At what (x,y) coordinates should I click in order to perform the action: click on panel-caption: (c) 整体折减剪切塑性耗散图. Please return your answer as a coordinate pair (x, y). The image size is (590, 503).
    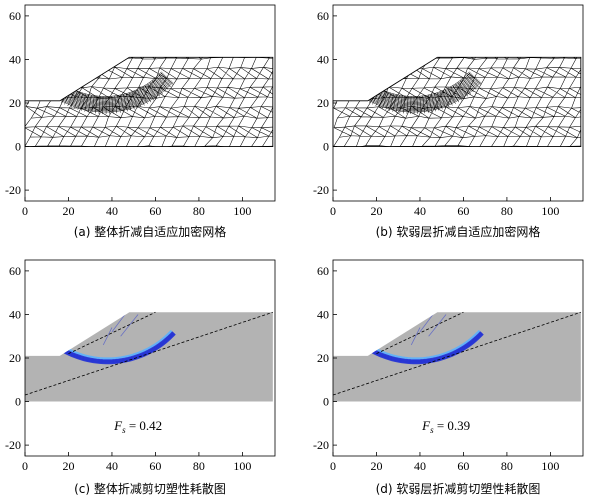
    Looking at the image, I should click on (150, 488).